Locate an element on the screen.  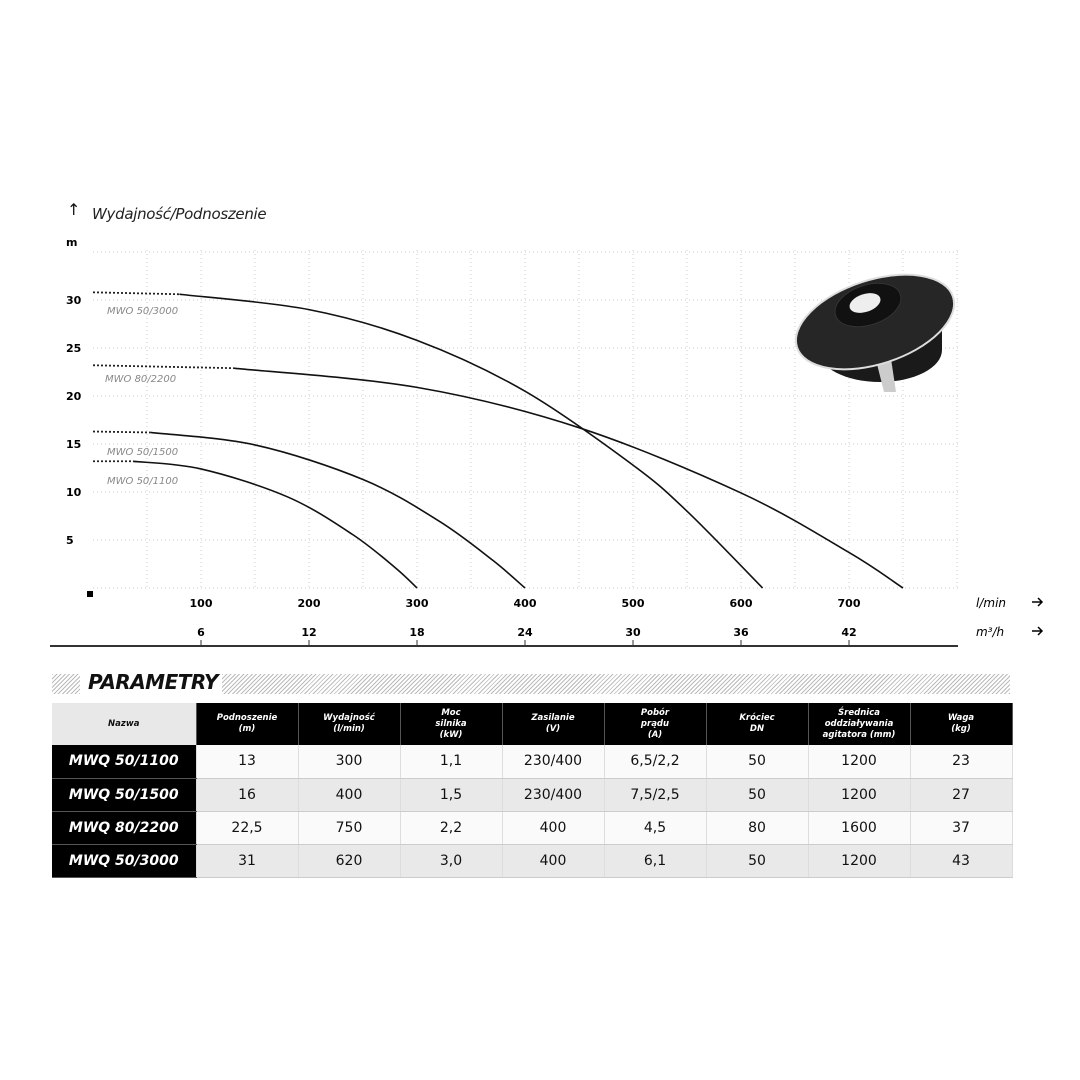
impeller-image is located at coordinates (875, 332).